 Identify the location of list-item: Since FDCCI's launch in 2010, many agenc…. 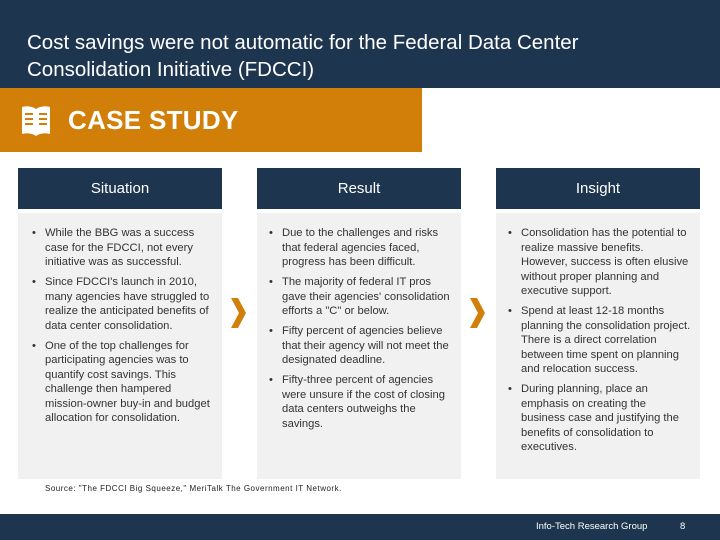
(124, 304).